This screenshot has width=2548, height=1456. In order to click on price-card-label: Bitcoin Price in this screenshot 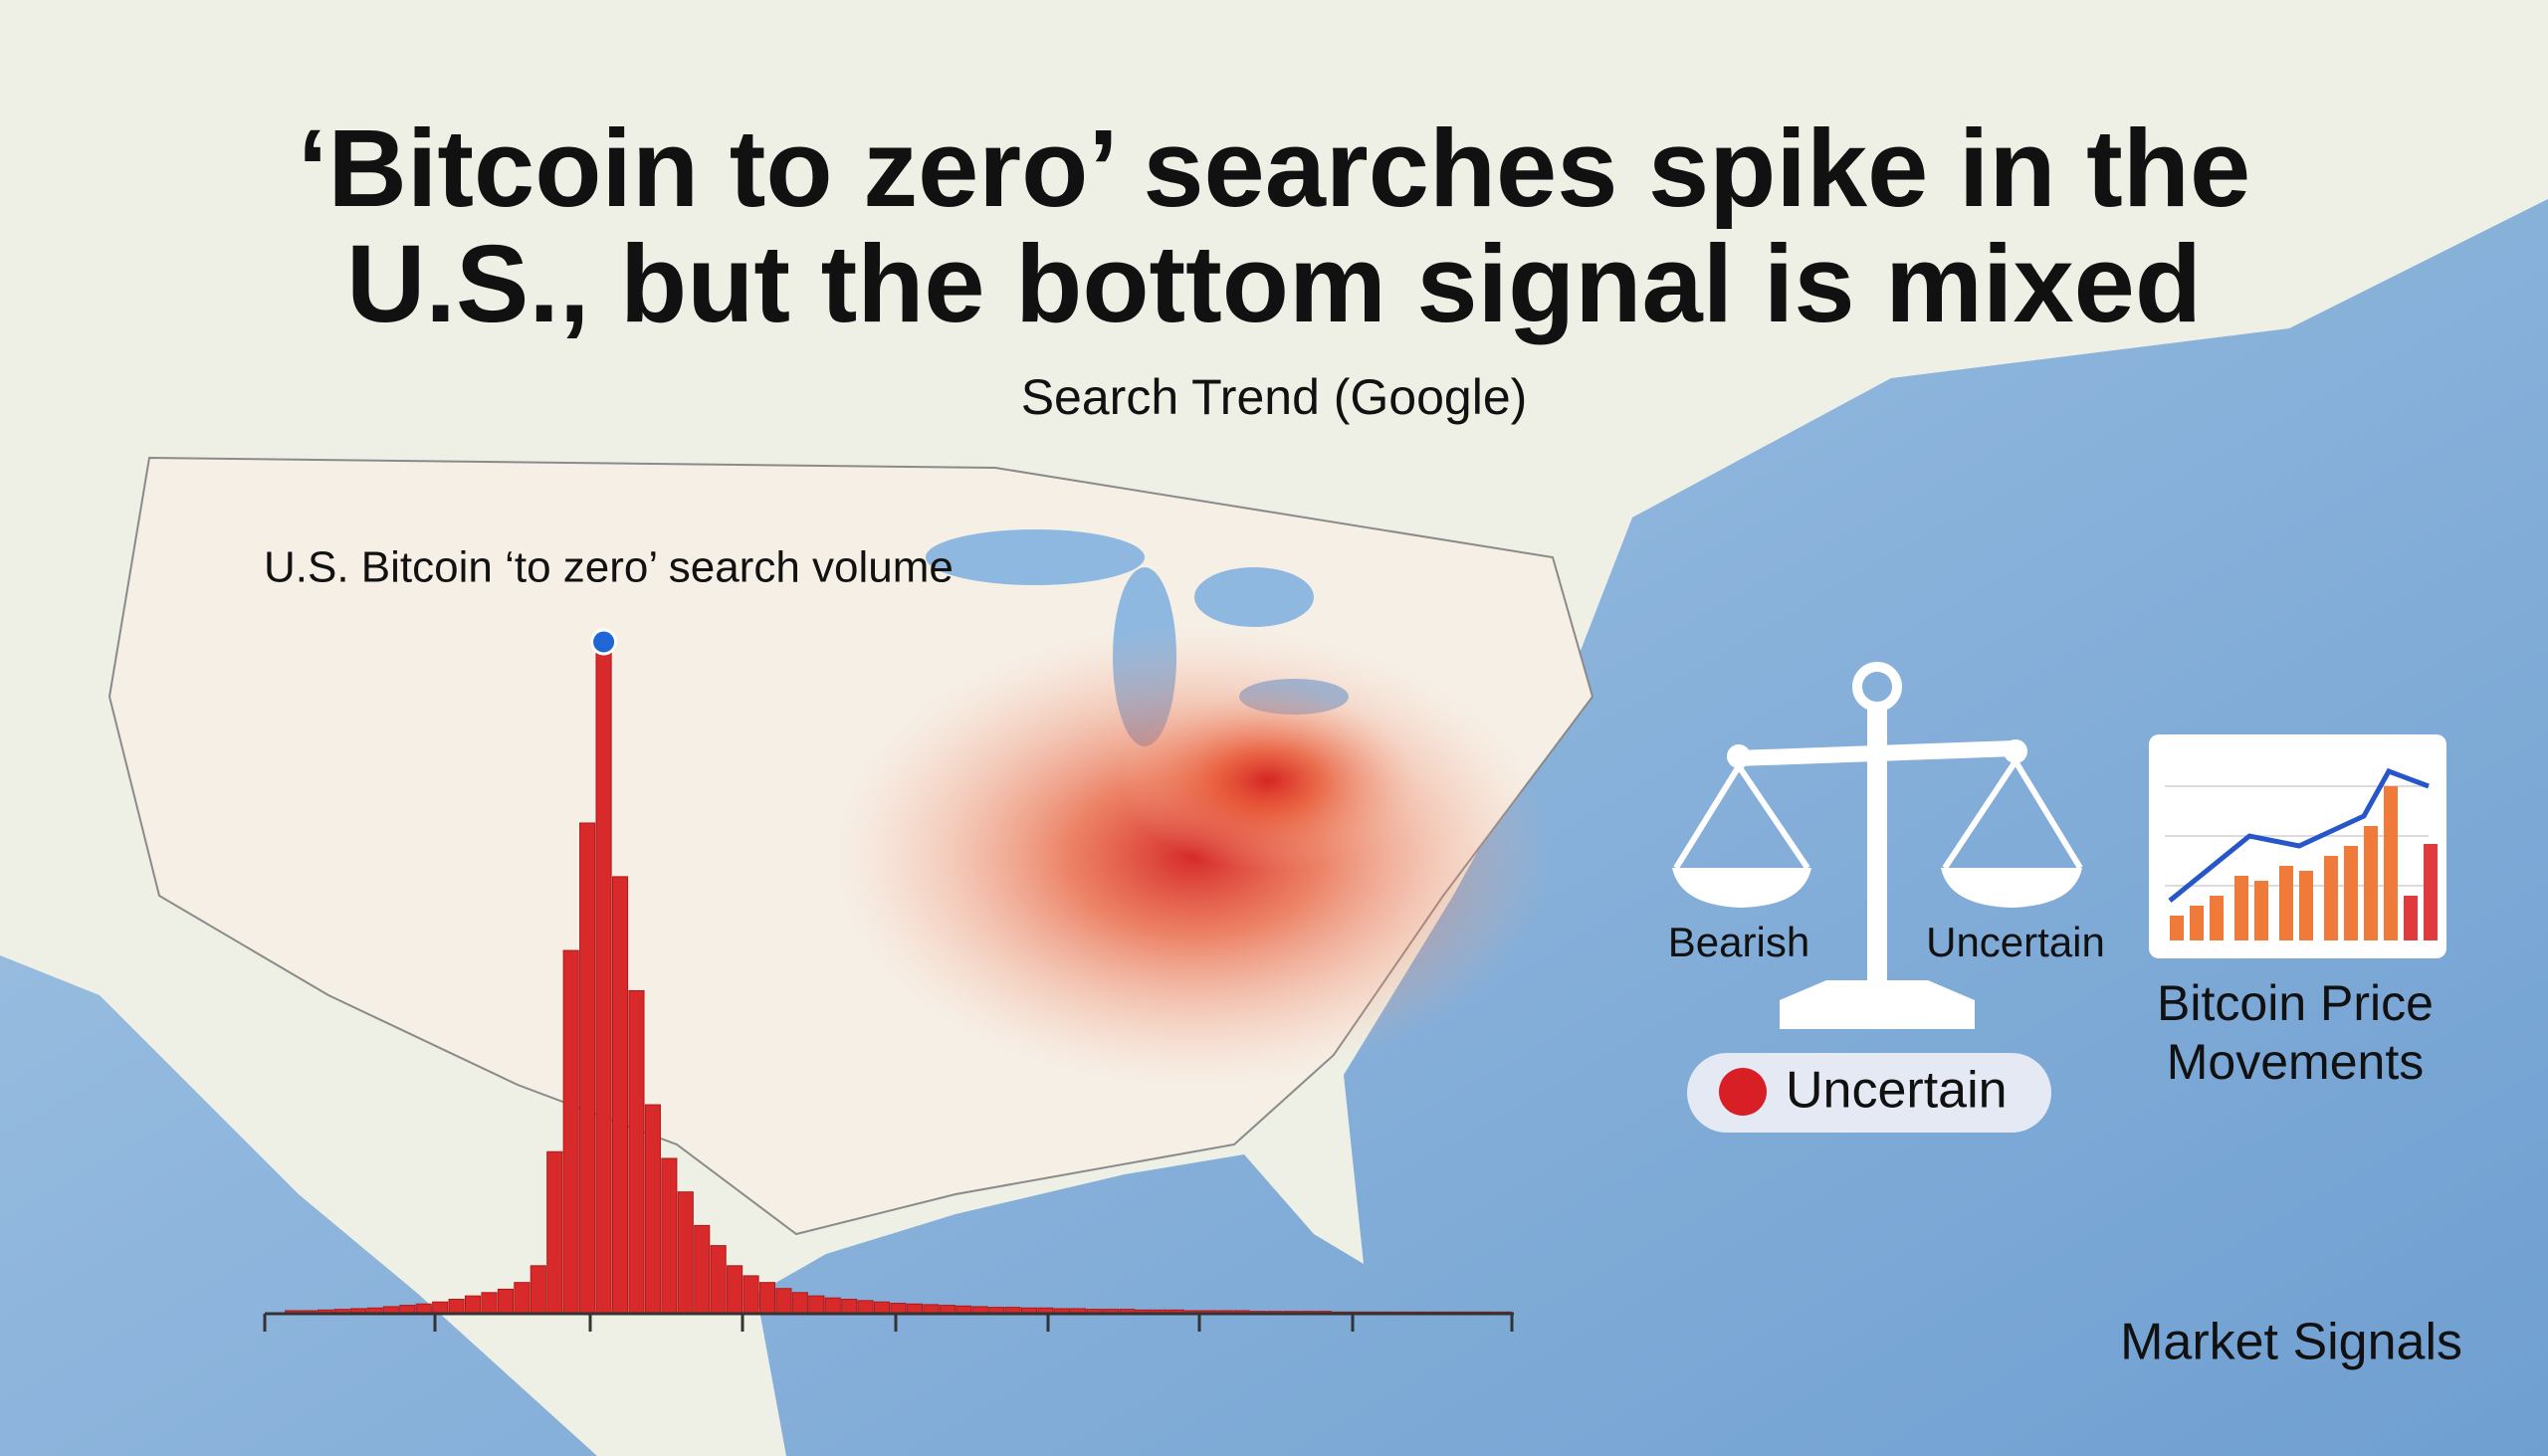, I will do `click(2295, 1003)`.